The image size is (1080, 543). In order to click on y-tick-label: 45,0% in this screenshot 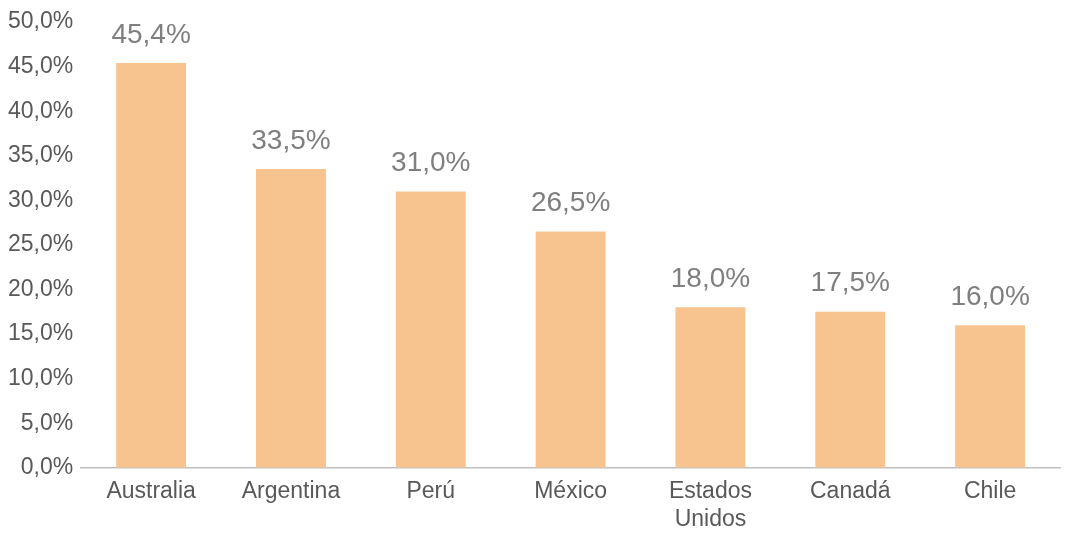, I will do `click(41, 64)`.